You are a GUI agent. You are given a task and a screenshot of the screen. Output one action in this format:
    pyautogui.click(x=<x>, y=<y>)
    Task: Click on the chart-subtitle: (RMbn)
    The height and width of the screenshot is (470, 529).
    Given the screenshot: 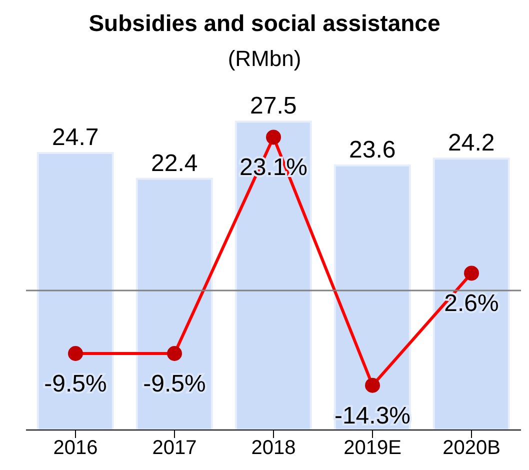 What is the action you would take?
    pyautogui.click(x=264, y=59)
    